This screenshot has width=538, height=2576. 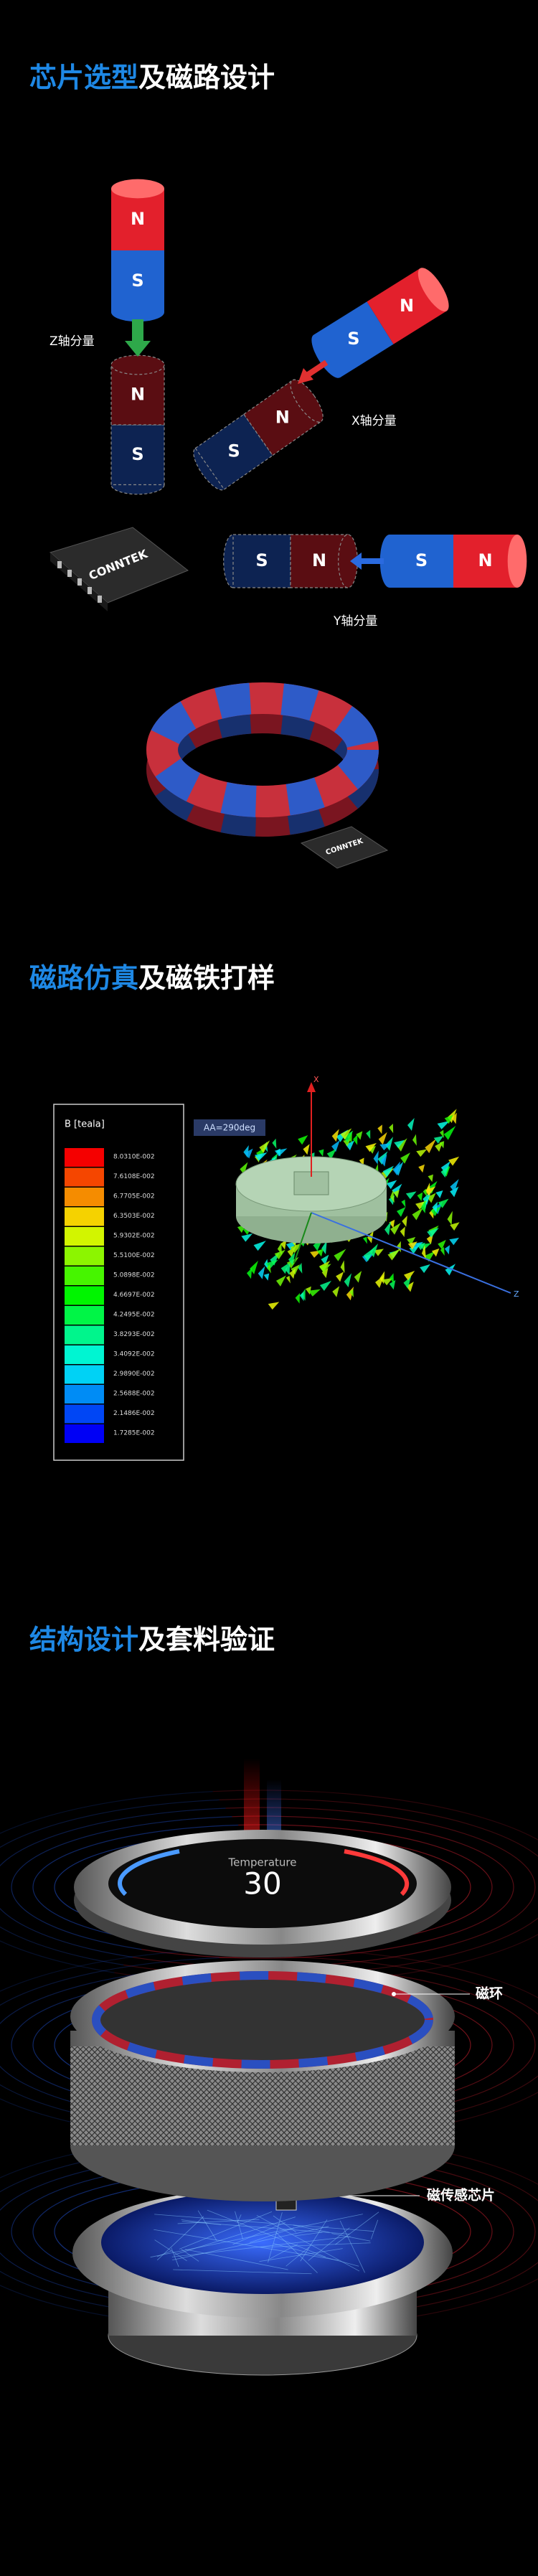 I want to click on screen, so click(x=262, y=1883).